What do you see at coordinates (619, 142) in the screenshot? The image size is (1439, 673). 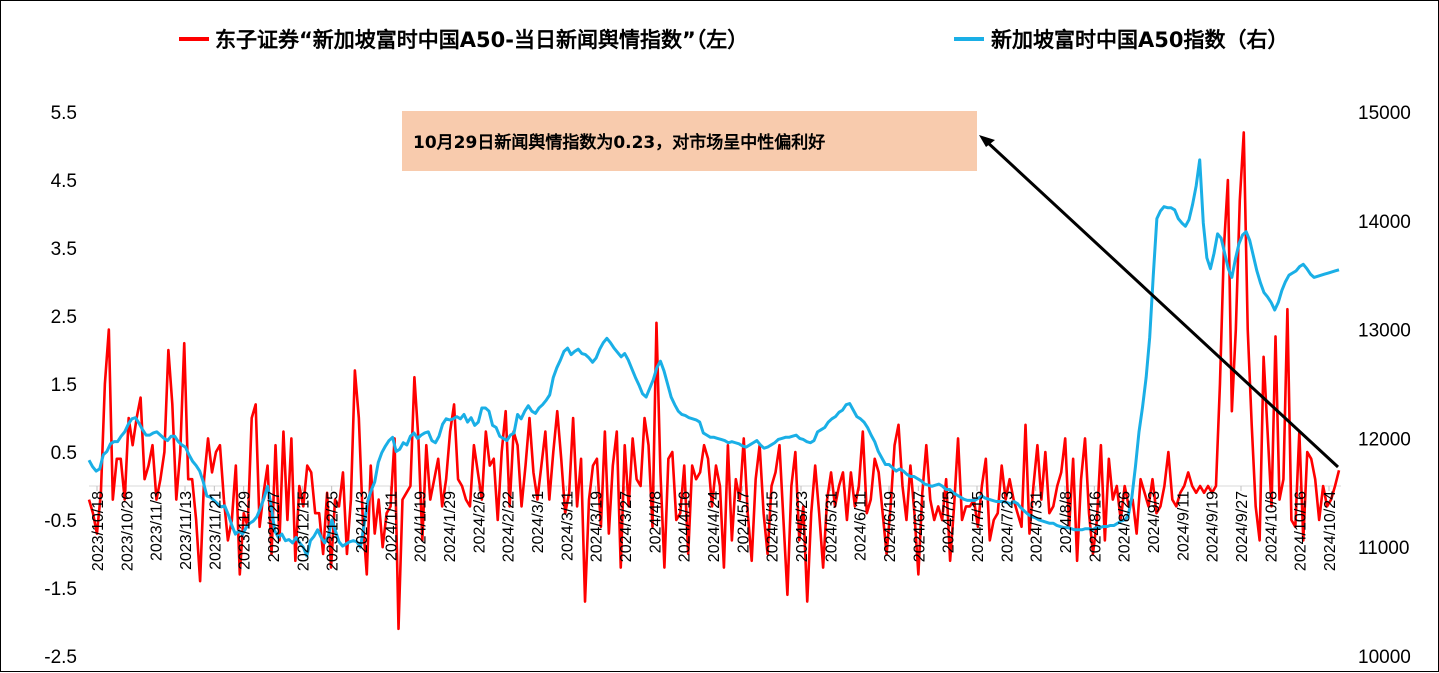 I see `annotation-text: 10月29日新闻舆情指数为0.23，对市场呈中性偏利好` at bounding box center [619, 142].